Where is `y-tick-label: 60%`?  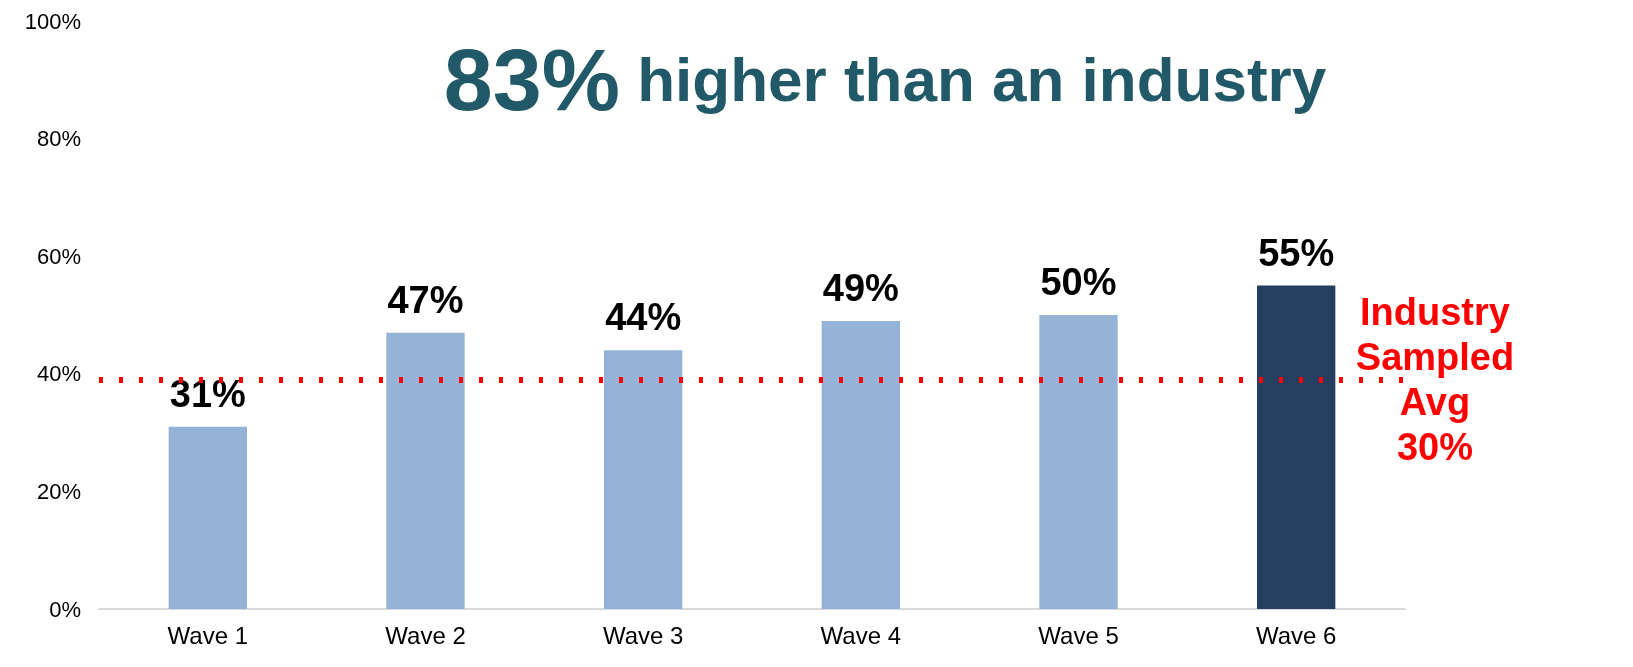 y-tick-label: 60% is located at coordinates (58, 256).